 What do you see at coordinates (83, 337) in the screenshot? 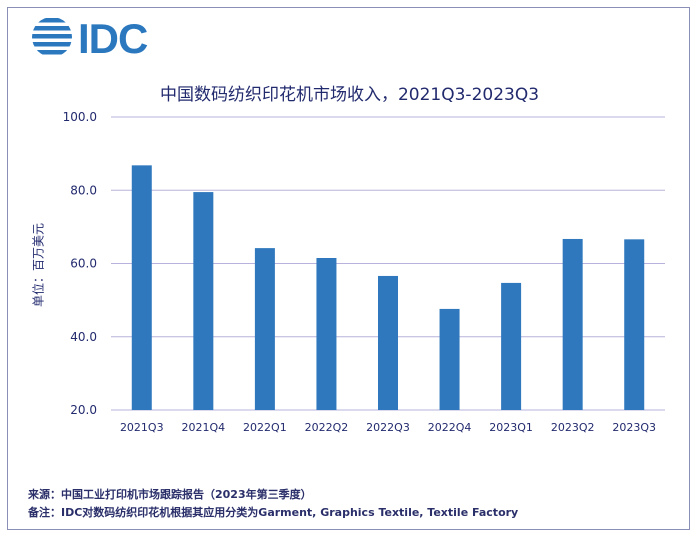
I see `y-tick-label: 40.0` at bounding box center [83, 337].